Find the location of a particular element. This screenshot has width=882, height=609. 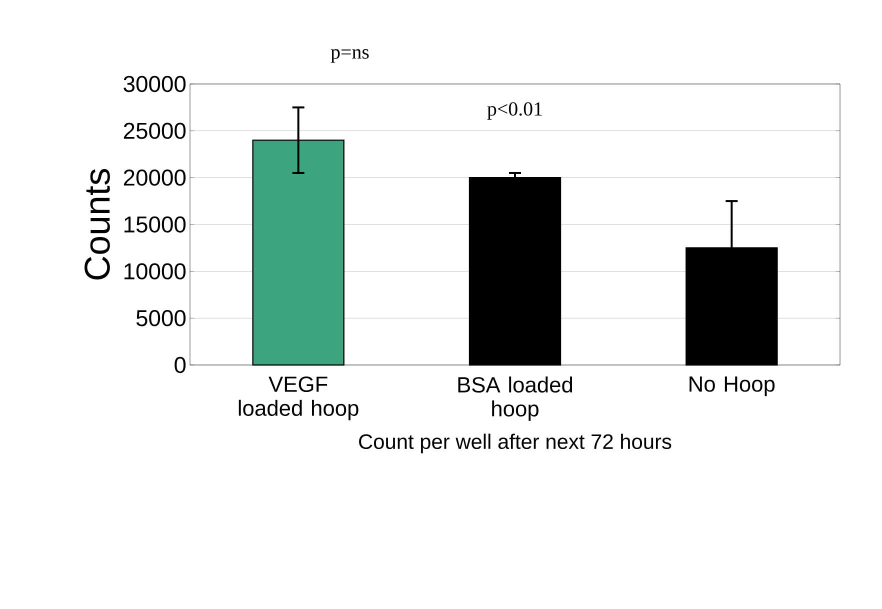

text: p=ns is located at coordinates (349, 56).